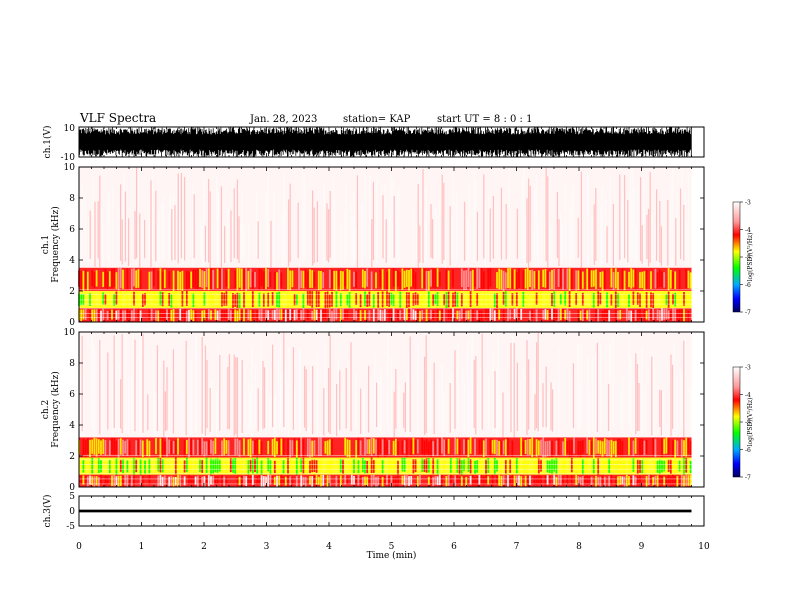  What do you see at coordinates (704, 547) in the screenshot?
I see `x-tick-label: 10` at bounding box center [704, 547].